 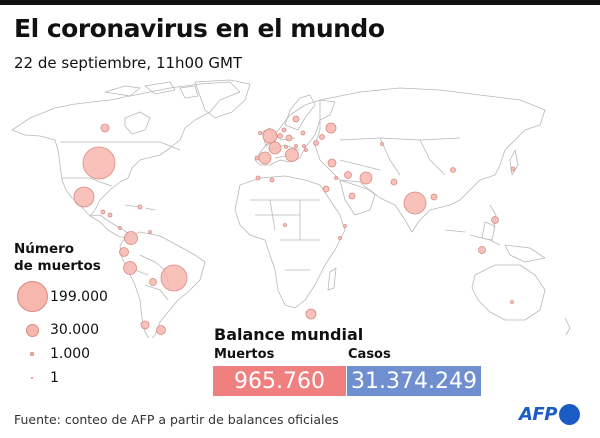 What do you see at coordinates (369, 354) in the screenshot?
I see `cases-label: Casos` at bounding box center [369, 354].